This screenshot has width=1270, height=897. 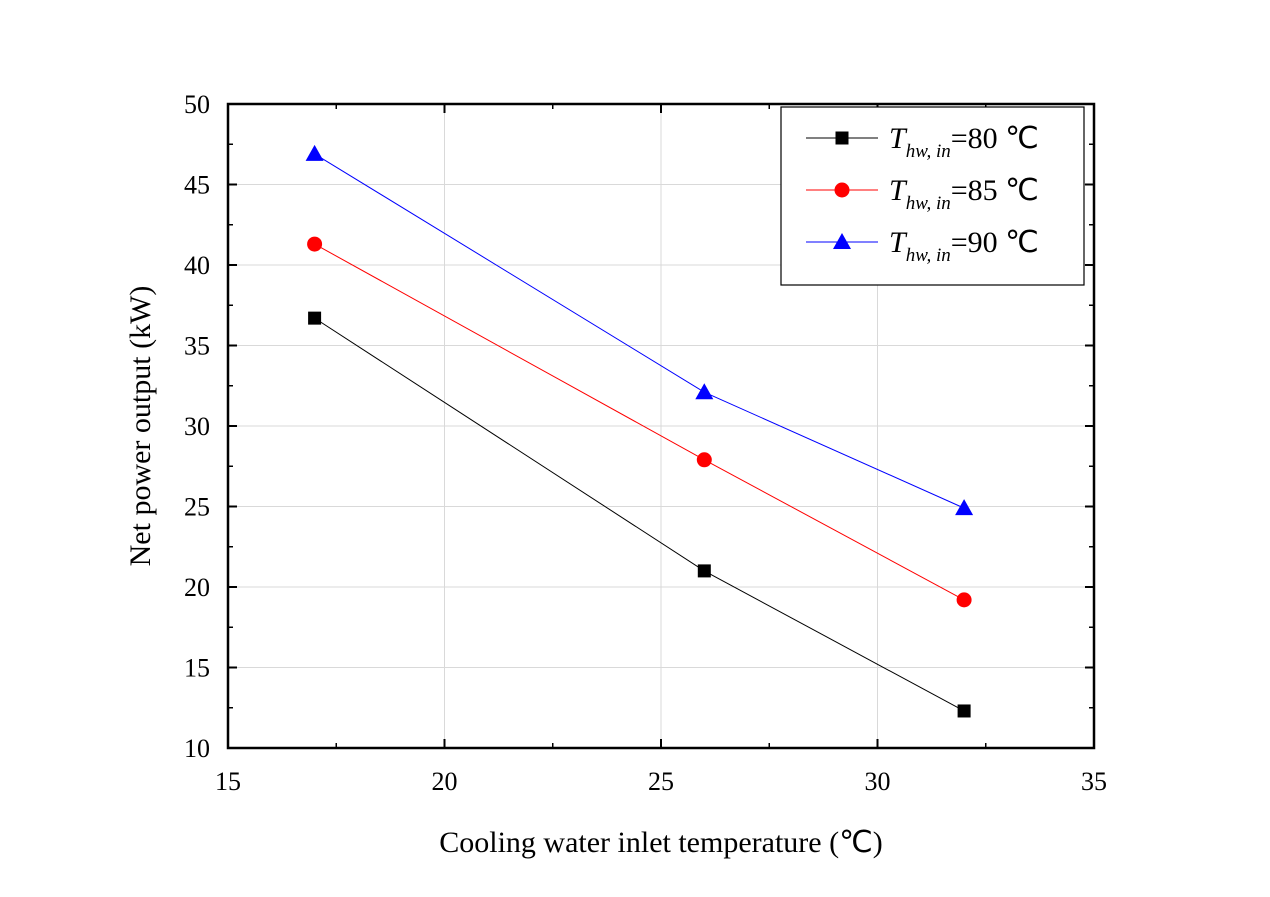 I want to click on y-tick-labels: 10 15 20 25 30 35 40 45 50, so click(x=197, y=426).